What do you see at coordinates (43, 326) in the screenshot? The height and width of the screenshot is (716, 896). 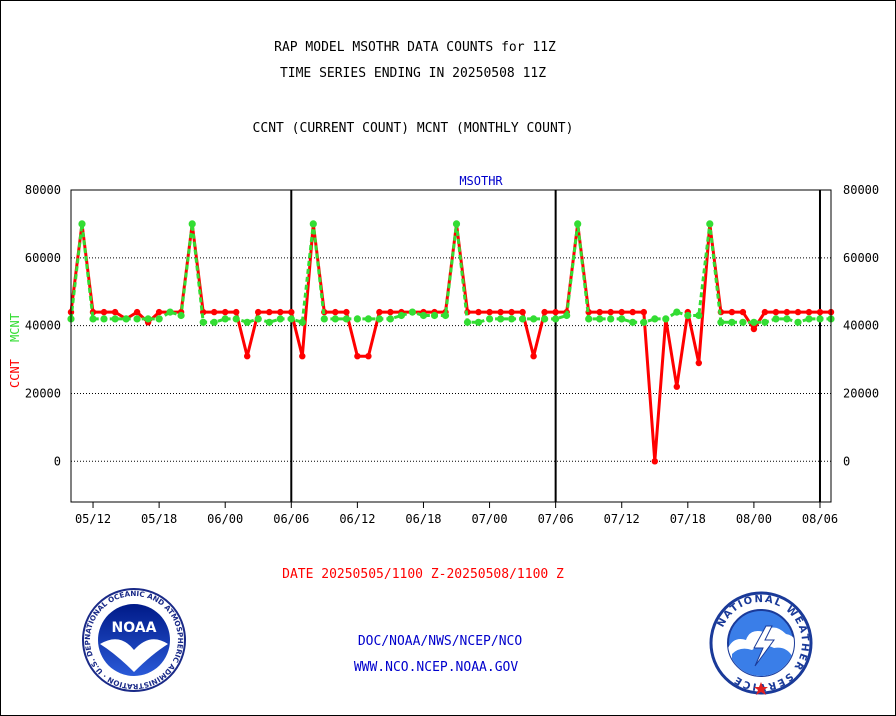 I see `y-tick-label-left: 40000` at bounding box center [43, 326].